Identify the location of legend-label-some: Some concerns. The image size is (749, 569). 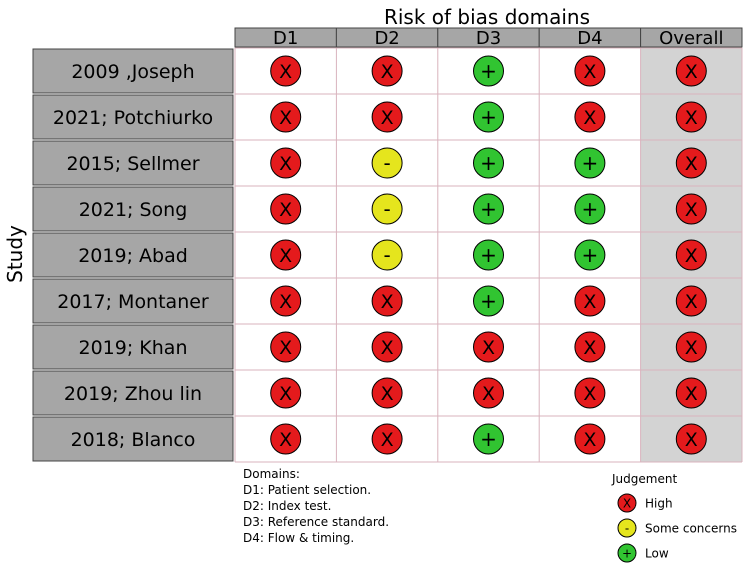
(691, 529).